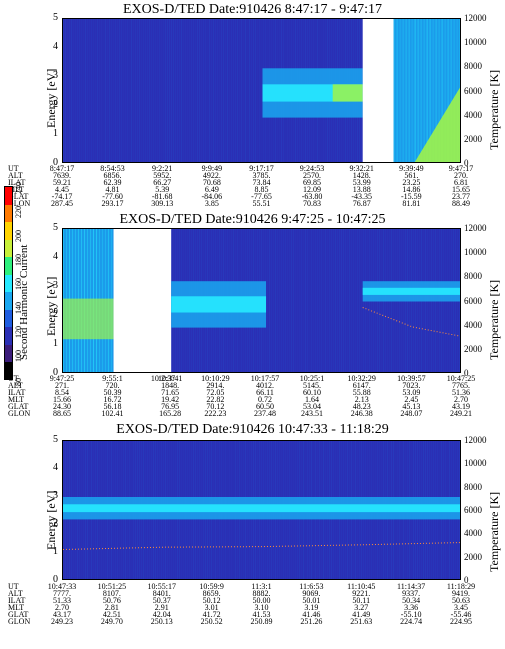  I want to click on table-cell: 3.10, so click(261, 607).